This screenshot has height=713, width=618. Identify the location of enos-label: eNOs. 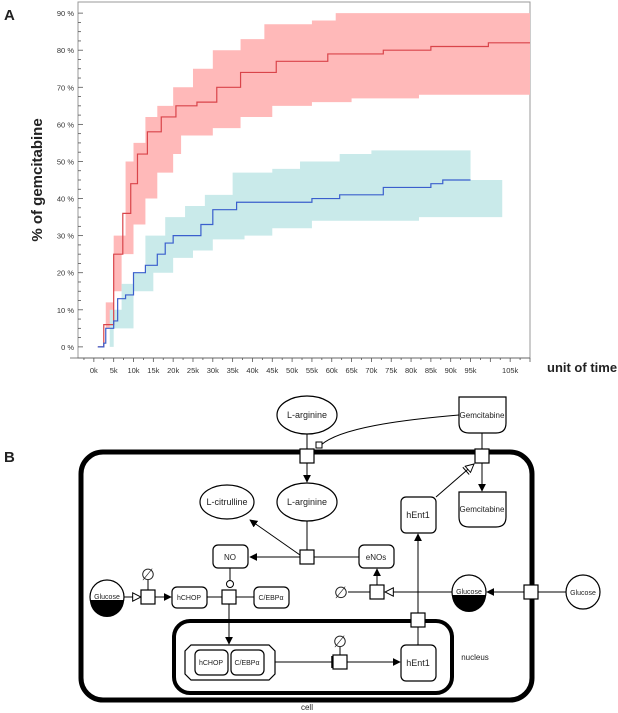
(376, 557).